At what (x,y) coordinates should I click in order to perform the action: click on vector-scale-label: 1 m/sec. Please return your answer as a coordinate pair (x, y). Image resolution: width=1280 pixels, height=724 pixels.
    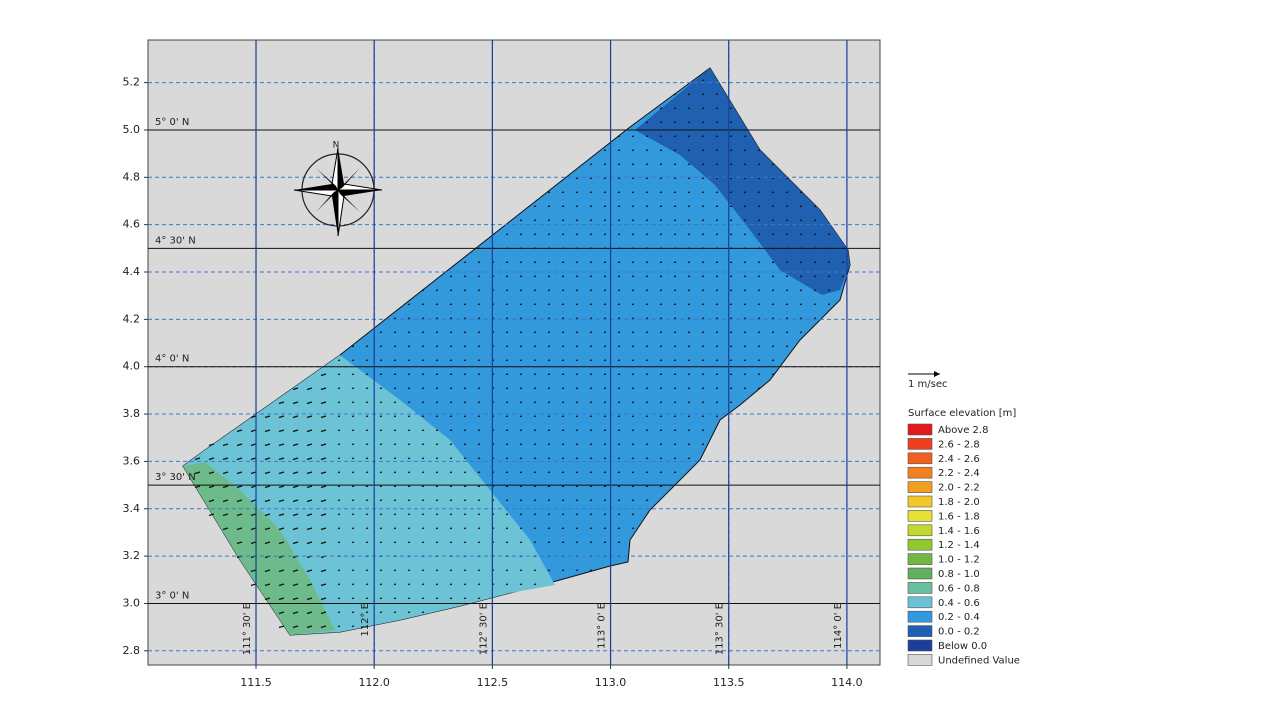
    Looking at the image, I should click on (928, 384).